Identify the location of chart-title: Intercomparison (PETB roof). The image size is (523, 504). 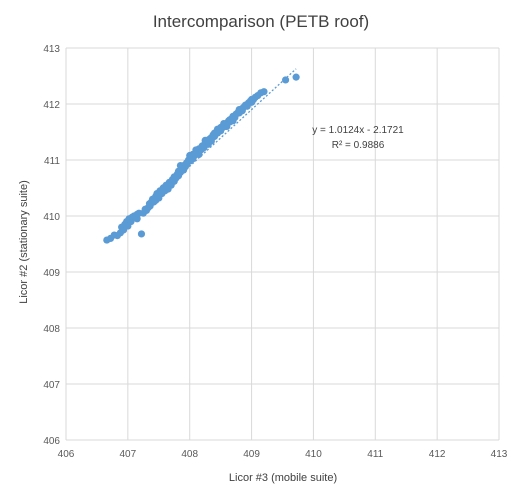
(261, 21).